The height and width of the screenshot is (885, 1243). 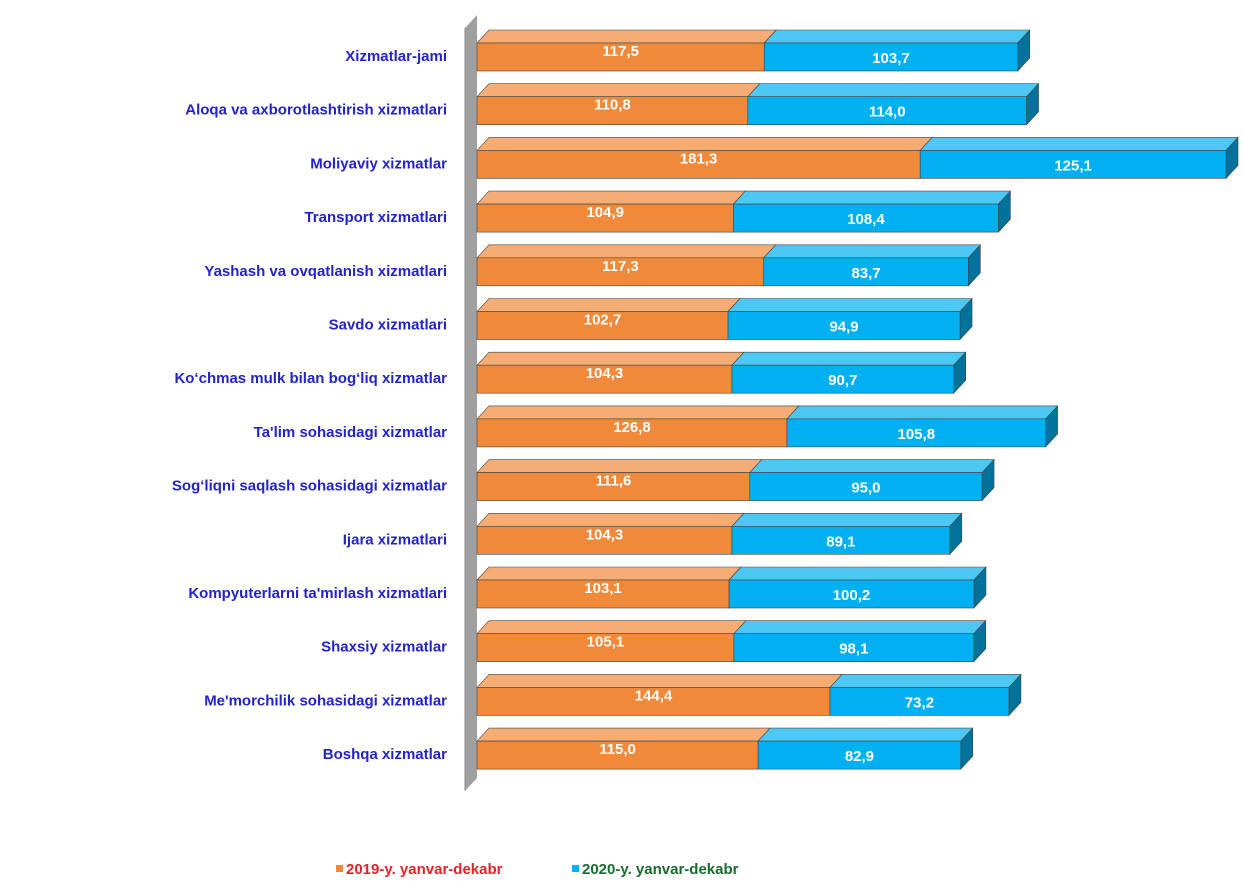 What do you see at coordinates (660, 869) in the screenshot?
I see `legend-label: 2020-y. yanvar-dekabr` at bounding box center [660, 869].